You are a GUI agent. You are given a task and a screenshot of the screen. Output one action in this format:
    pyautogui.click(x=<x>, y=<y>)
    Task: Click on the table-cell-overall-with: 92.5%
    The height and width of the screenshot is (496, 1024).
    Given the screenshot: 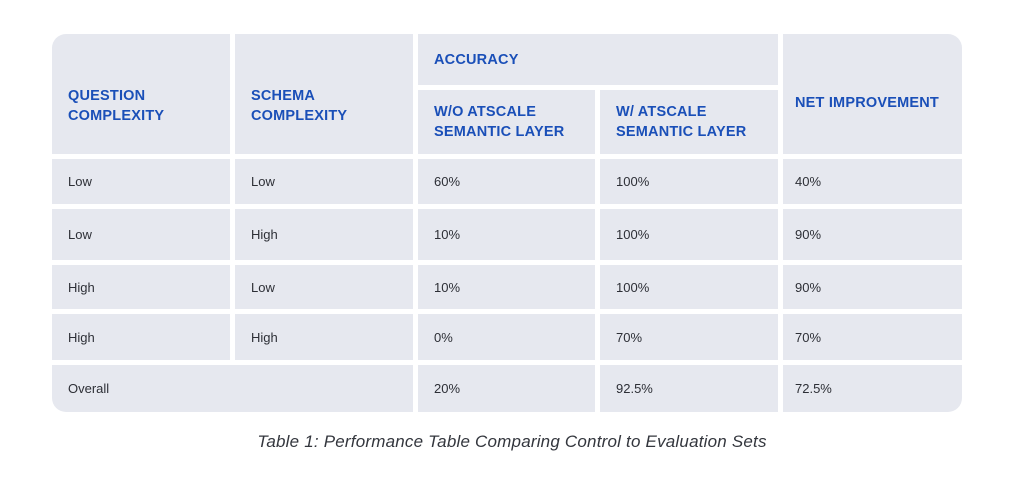 What is the action you would take?
    pyautogui.click(x=689, y=388)
    